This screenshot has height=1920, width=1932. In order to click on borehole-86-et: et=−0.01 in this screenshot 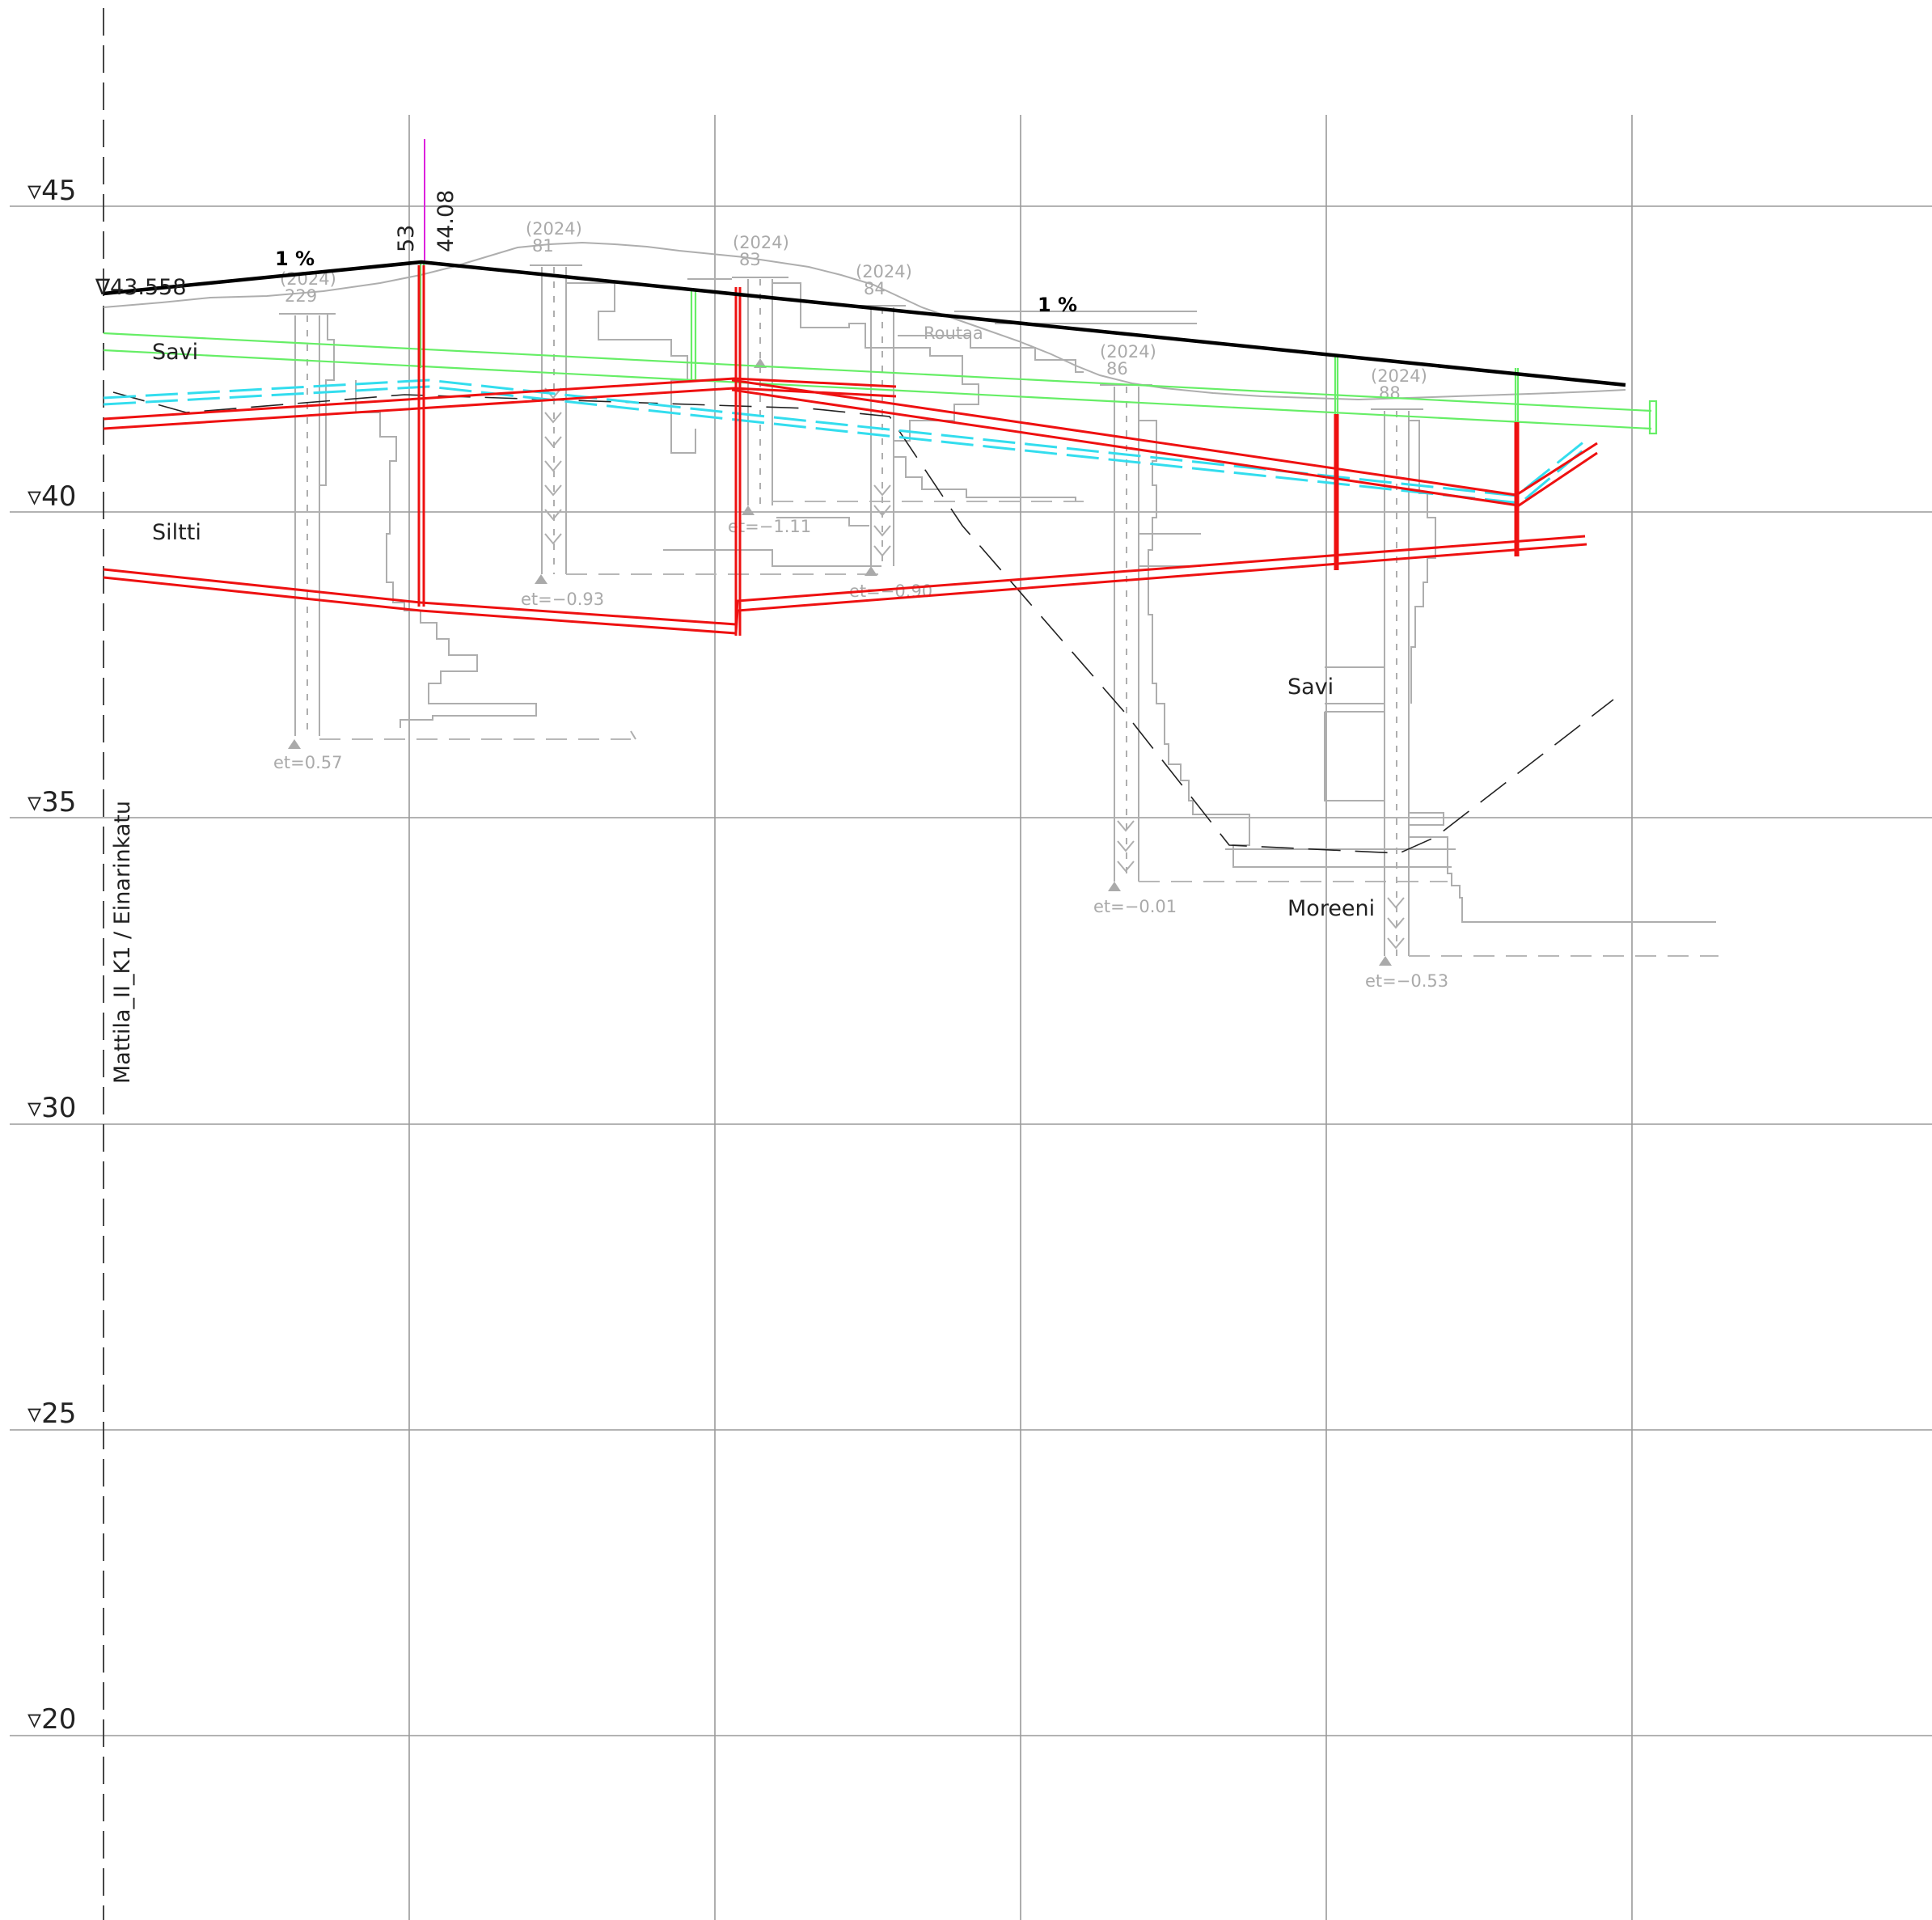, I will do `click(1135, 907)`.